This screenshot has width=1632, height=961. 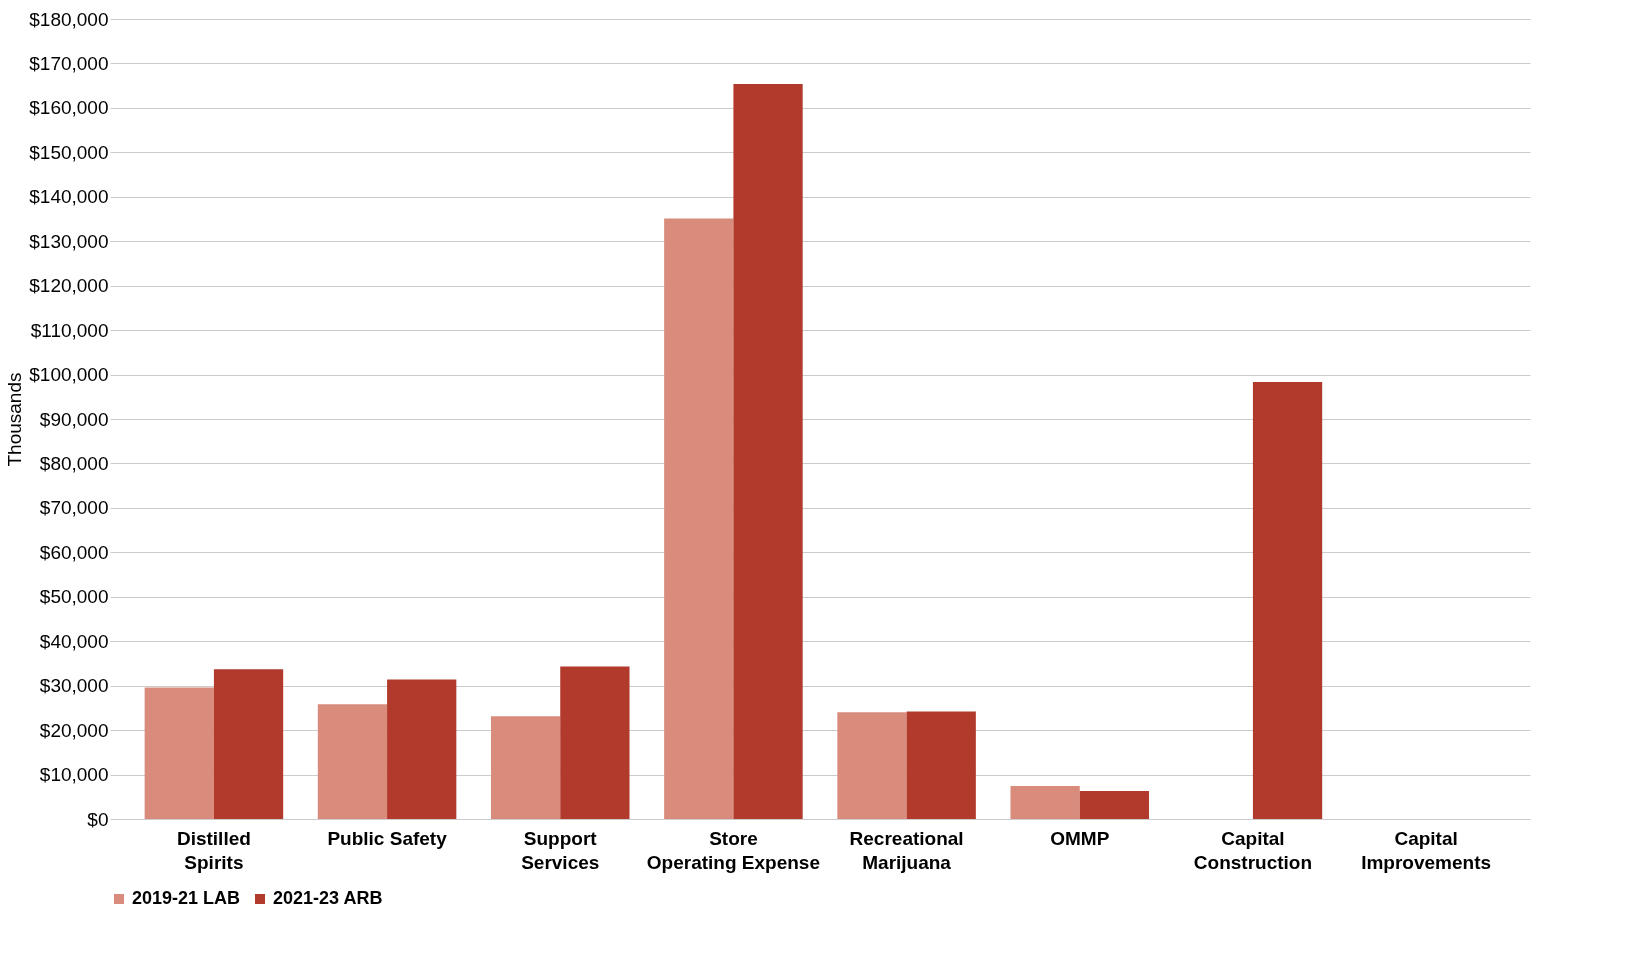 What do you see at coordinates (186, 898) in the screenshot?
I see `legend-label: 2019-21 LAB` at bounding box center [186, 898].